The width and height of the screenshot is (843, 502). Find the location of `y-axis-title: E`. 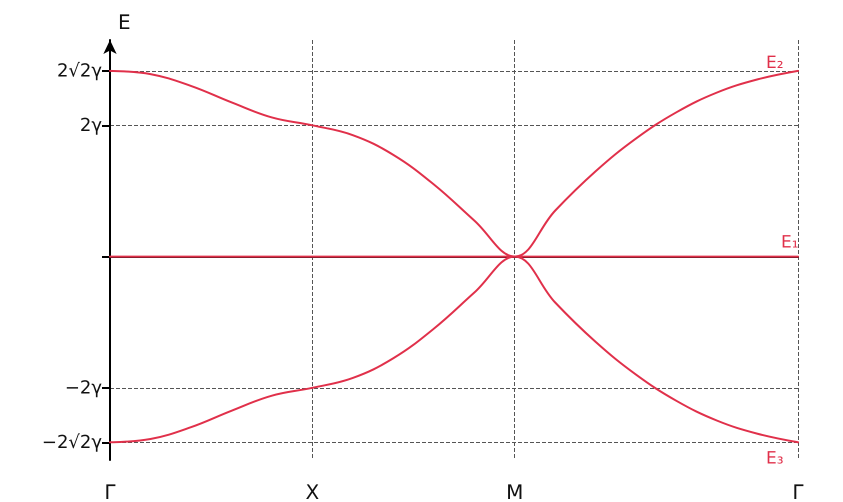

y-axis-title: E is located at coordinates (124, 22).